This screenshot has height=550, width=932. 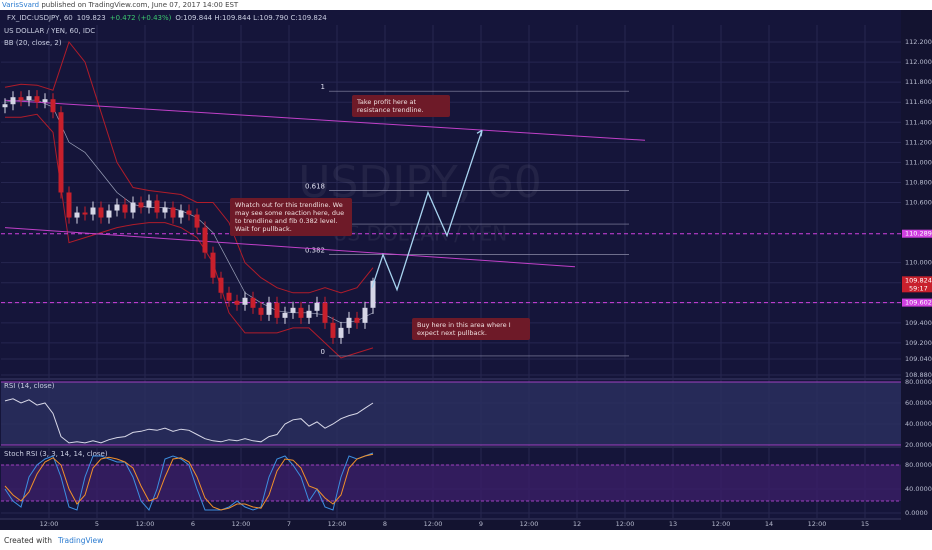 I want to click on price-tag-label: 109.602, so click(x=918, y=303).